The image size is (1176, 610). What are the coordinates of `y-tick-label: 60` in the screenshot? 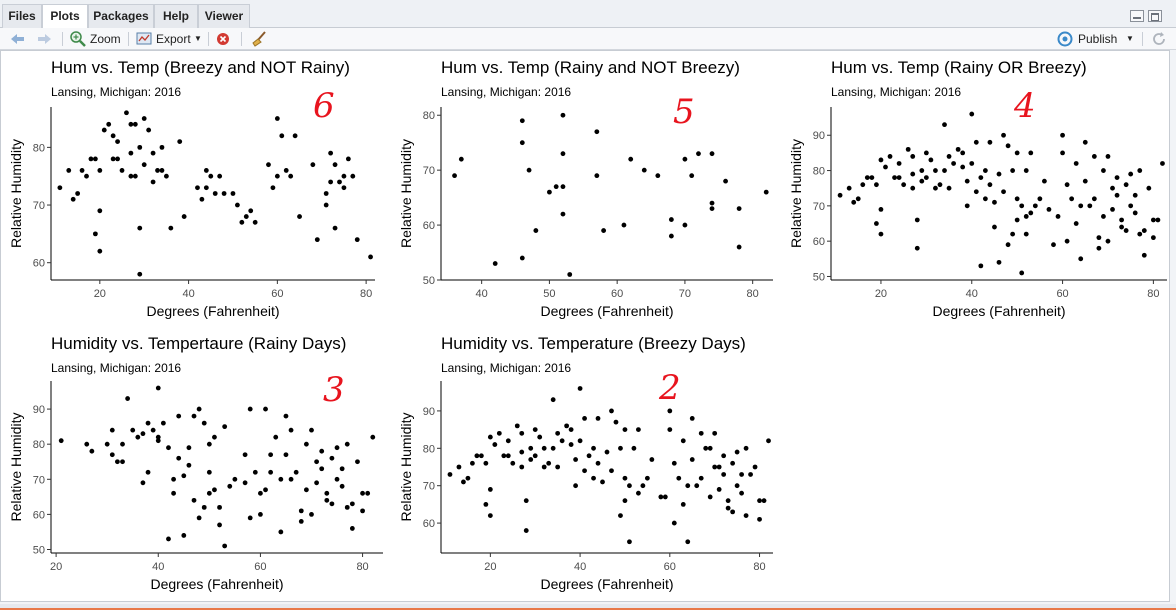 It's located at (39, 264).